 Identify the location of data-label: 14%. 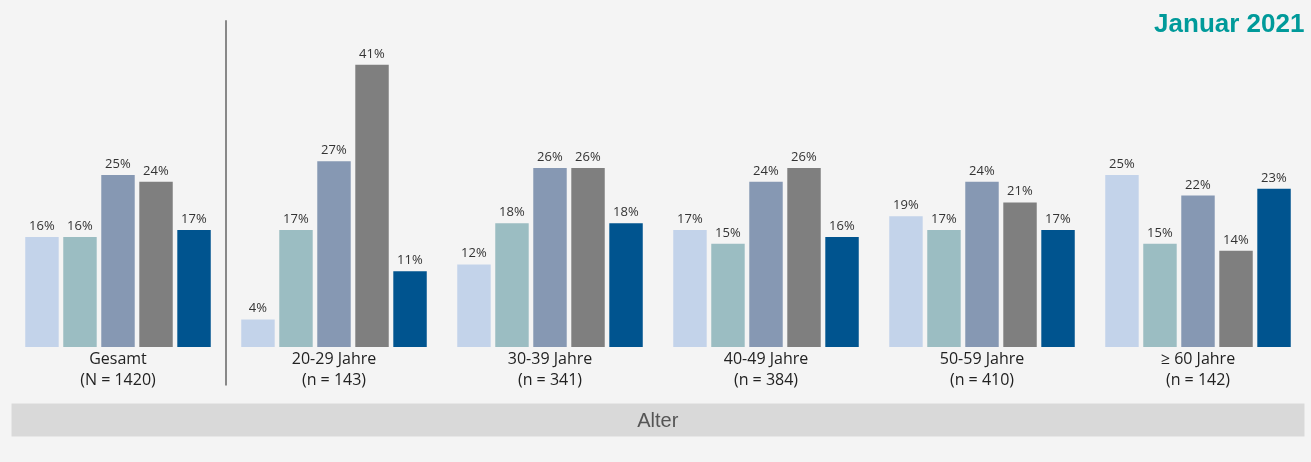
(1236, 238).